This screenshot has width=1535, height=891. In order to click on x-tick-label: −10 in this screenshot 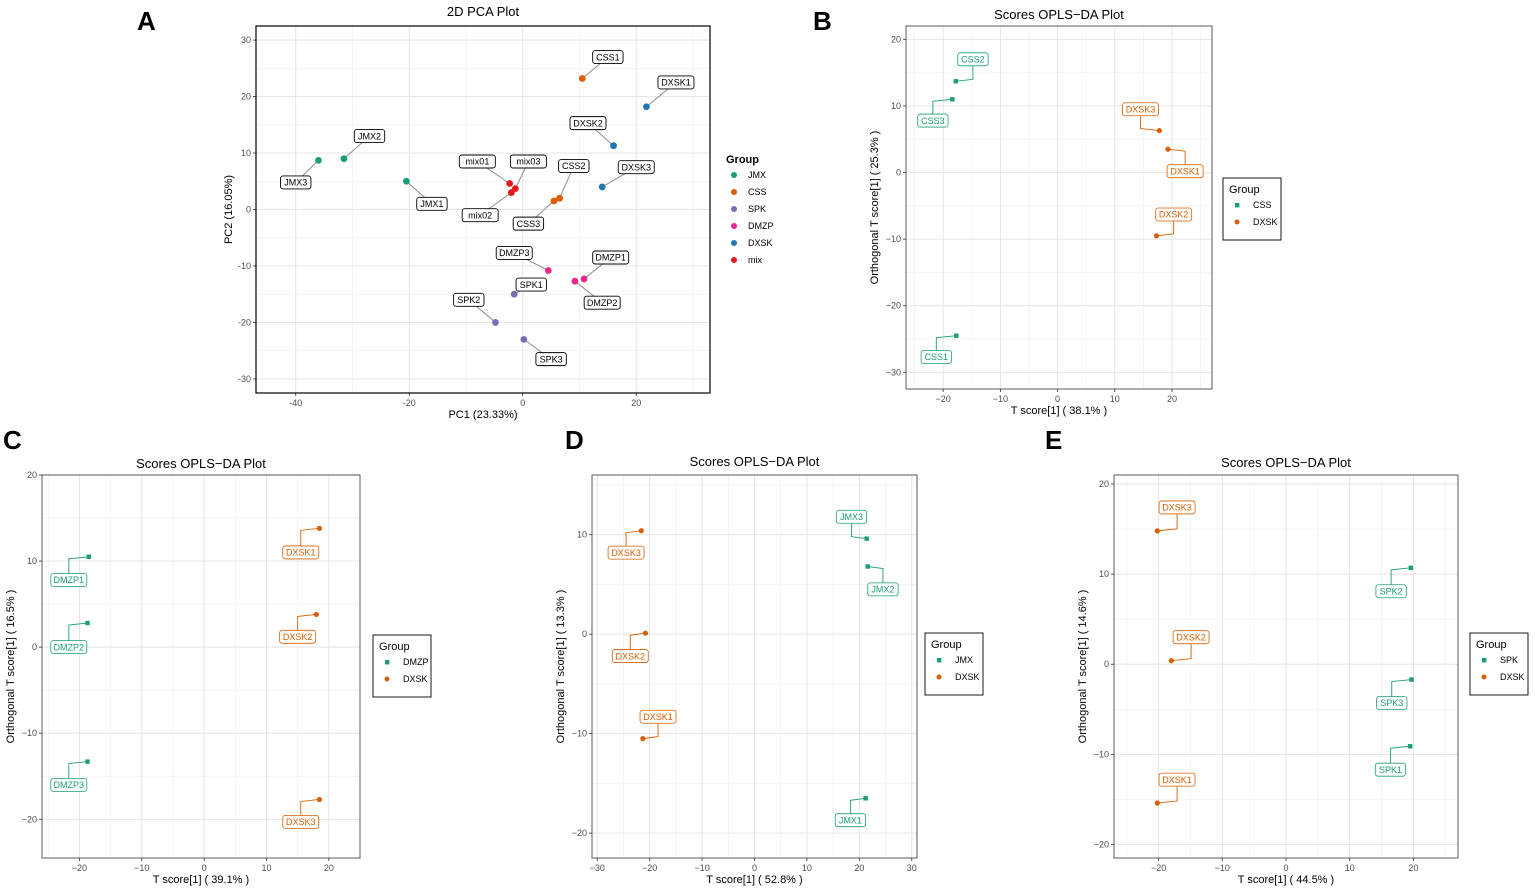, I will do `click(1222, 868)`.